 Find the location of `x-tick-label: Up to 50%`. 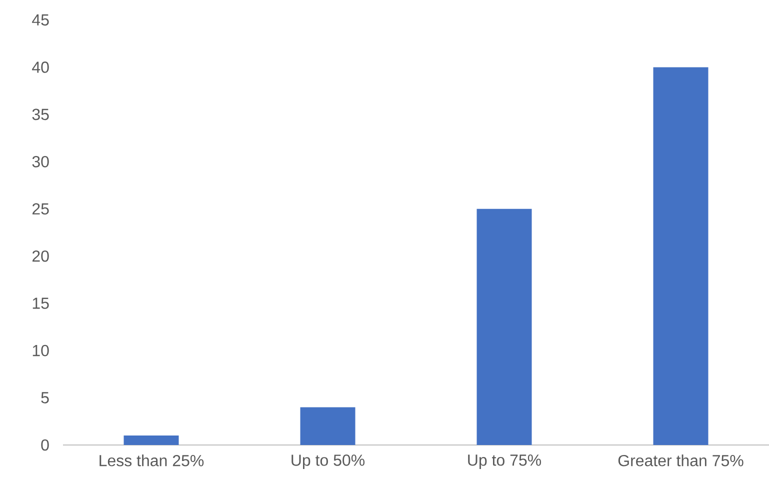

x-tick-label: Up to 50% is located at coordinates (328, 462).